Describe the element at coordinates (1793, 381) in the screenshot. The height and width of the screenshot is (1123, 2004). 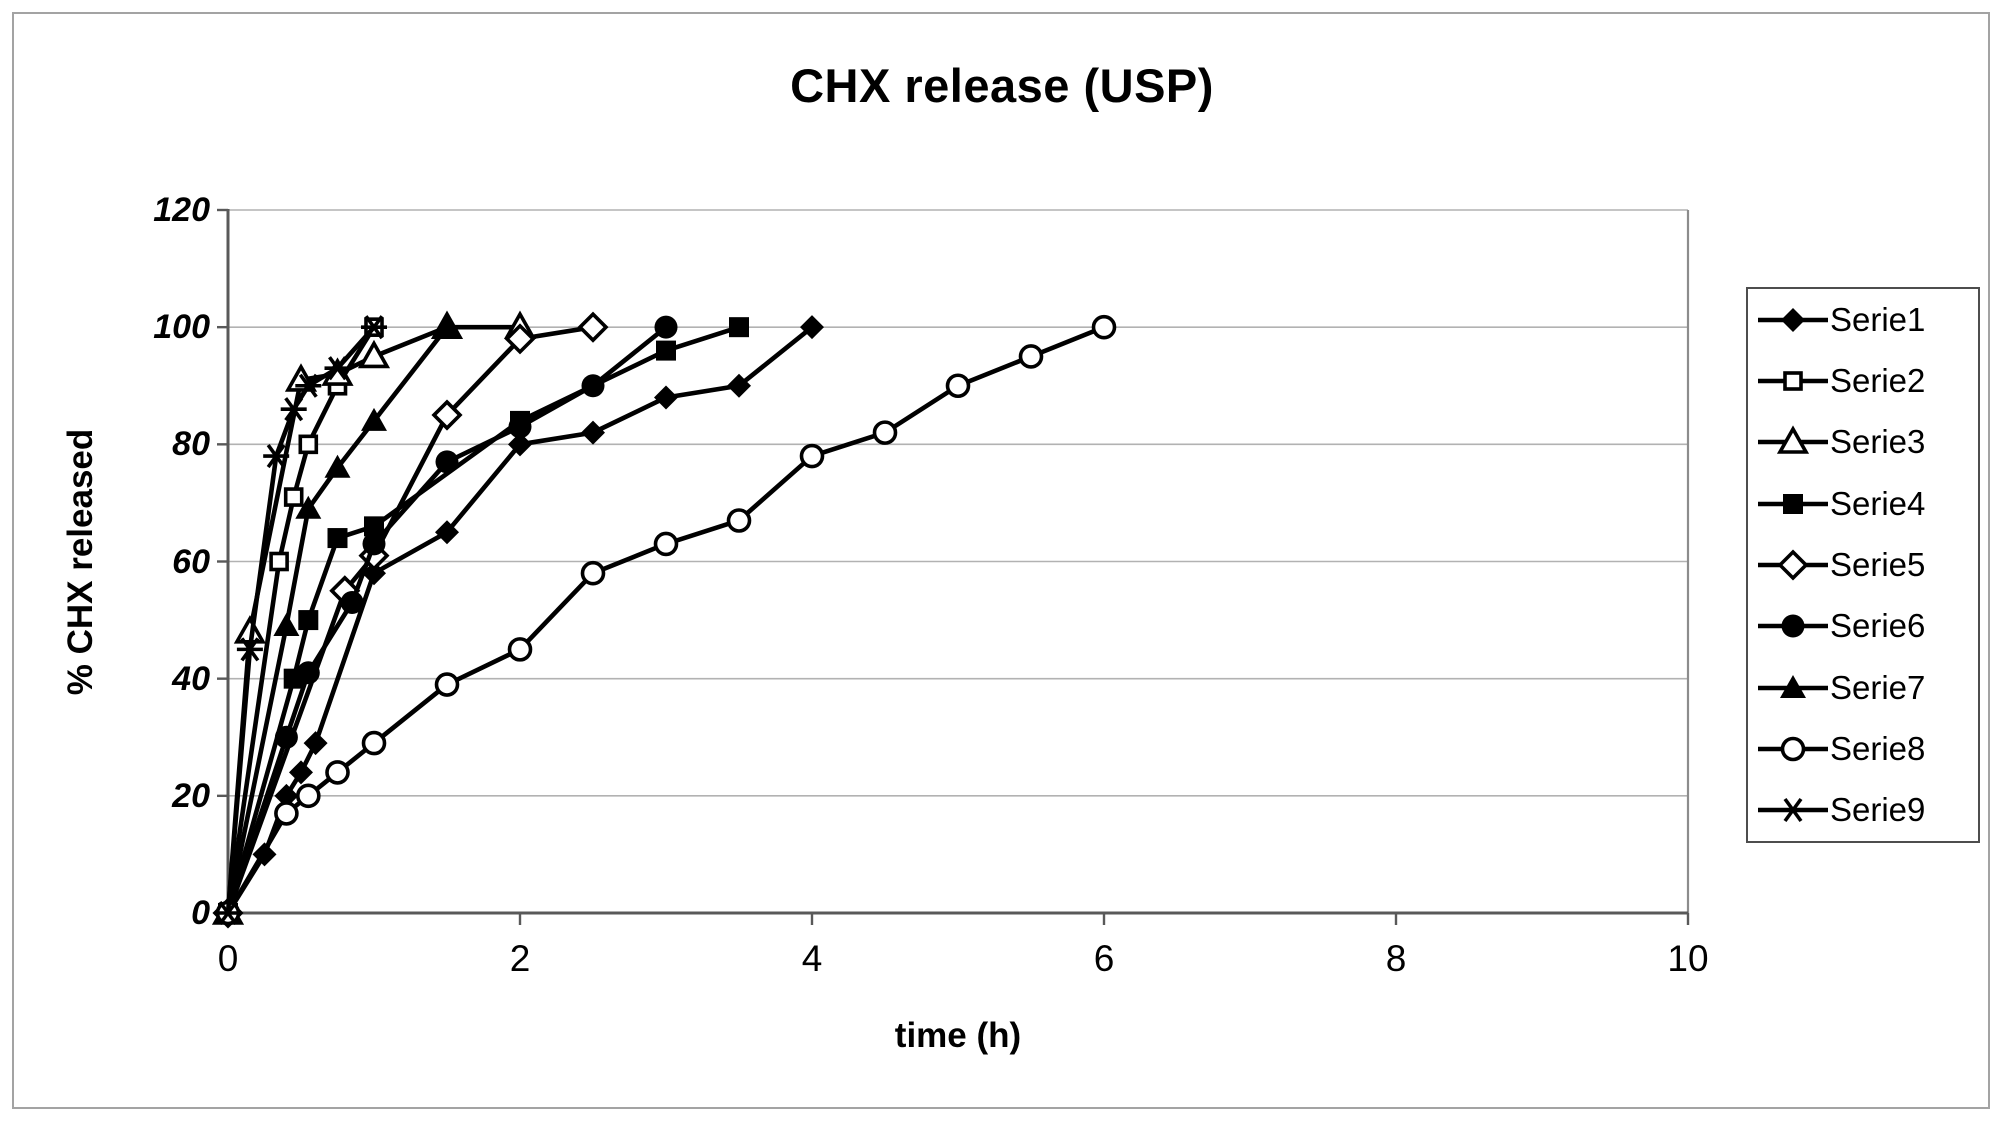
I see `legend-marker-square-open-icon` at that location.